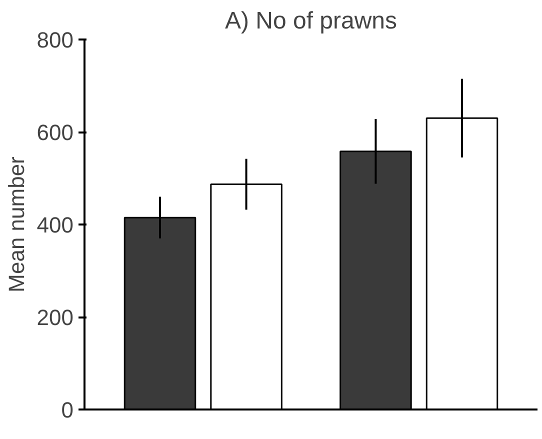  Describe the element at coordinates (55, 225) in the screenshot. I see `y-tick-label: 400` at that location.